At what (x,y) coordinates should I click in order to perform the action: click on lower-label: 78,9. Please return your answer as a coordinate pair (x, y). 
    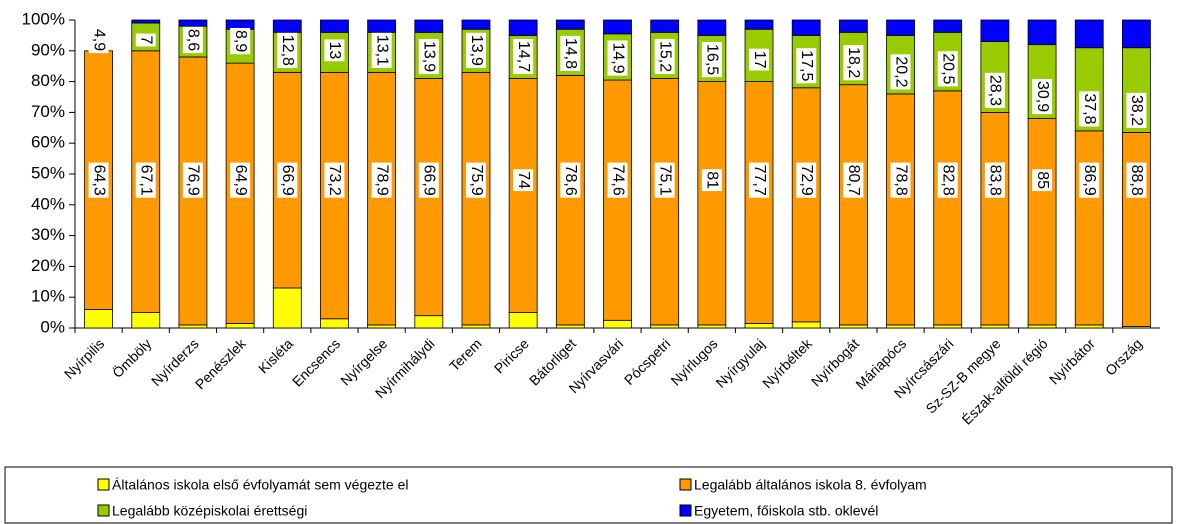
    Looking at the image, I should click on (381, 180).